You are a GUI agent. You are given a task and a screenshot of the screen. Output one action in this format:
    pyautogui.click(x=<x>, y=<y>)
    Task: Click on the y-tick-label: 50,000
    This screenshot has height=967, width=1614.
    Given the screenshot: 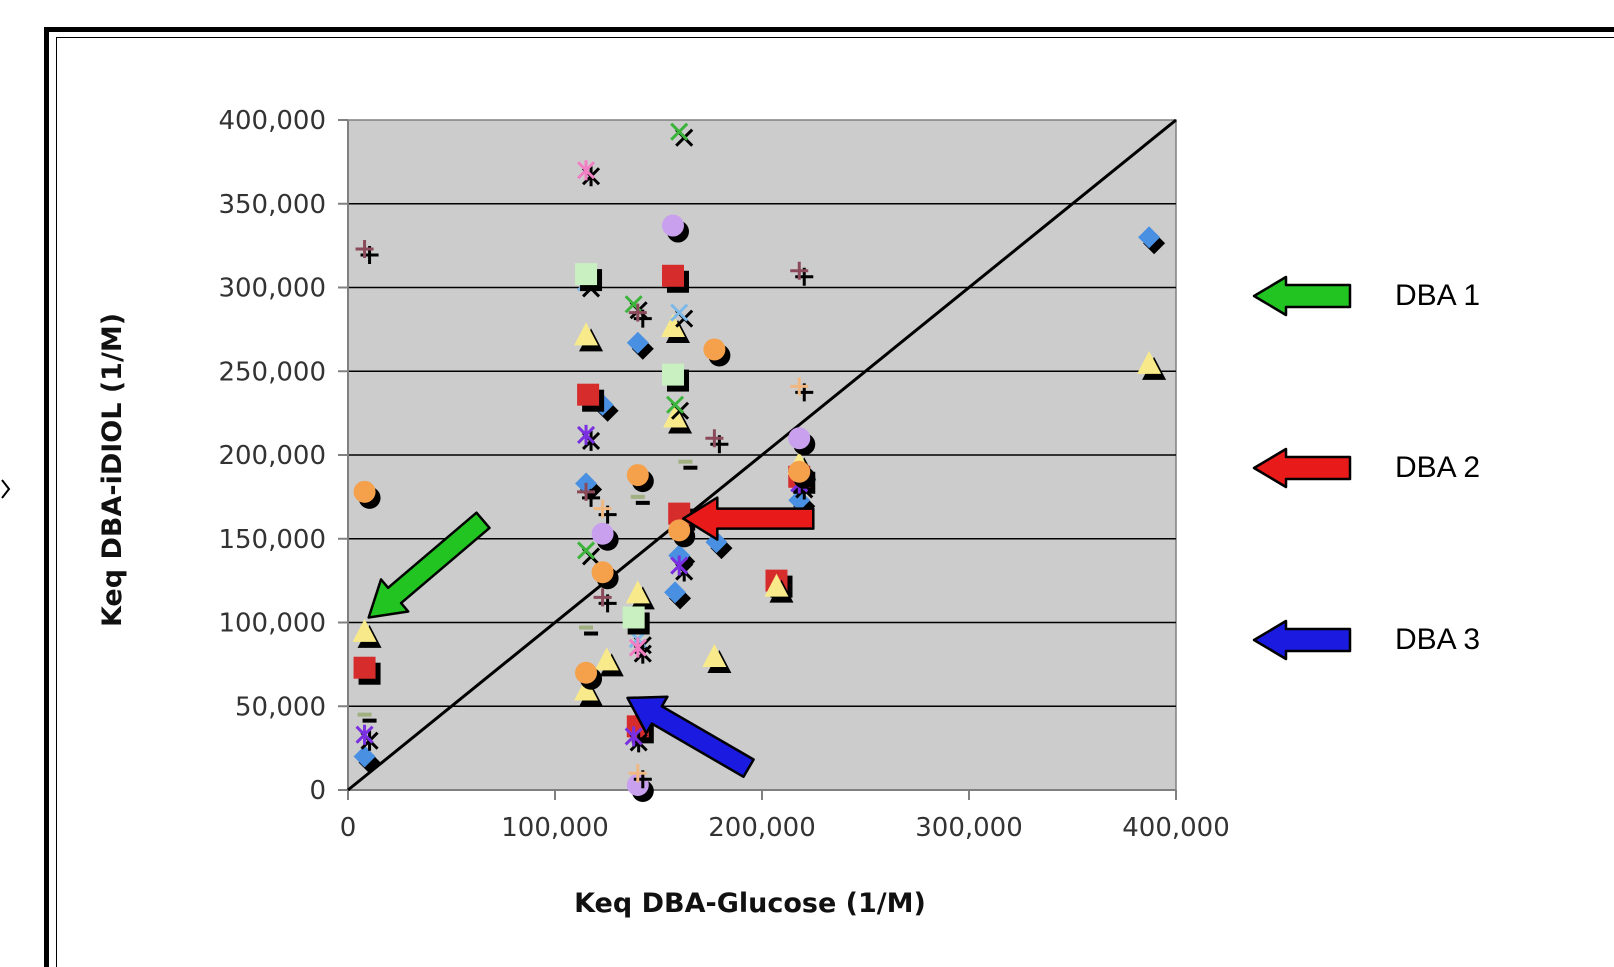 What is the action you would take?
    pyautogui.click(x=280, y=707)
    